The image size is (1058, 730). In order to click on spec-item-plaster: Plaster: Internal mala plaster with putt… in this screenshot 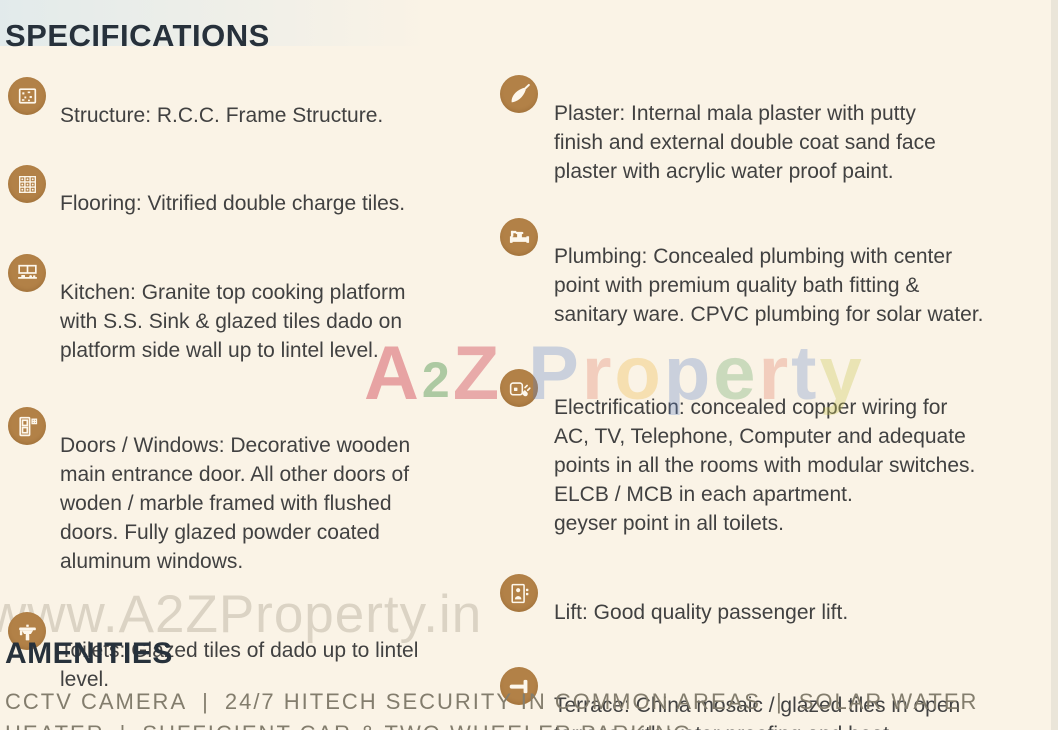, I will do `click(778, 141)`.